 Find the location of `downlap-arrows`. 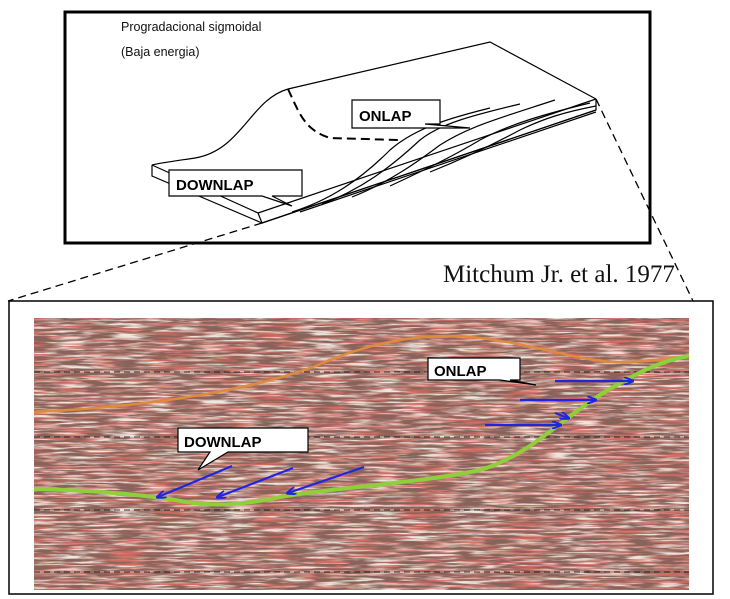

downlap-arrows is located at coordinates (261, 480).